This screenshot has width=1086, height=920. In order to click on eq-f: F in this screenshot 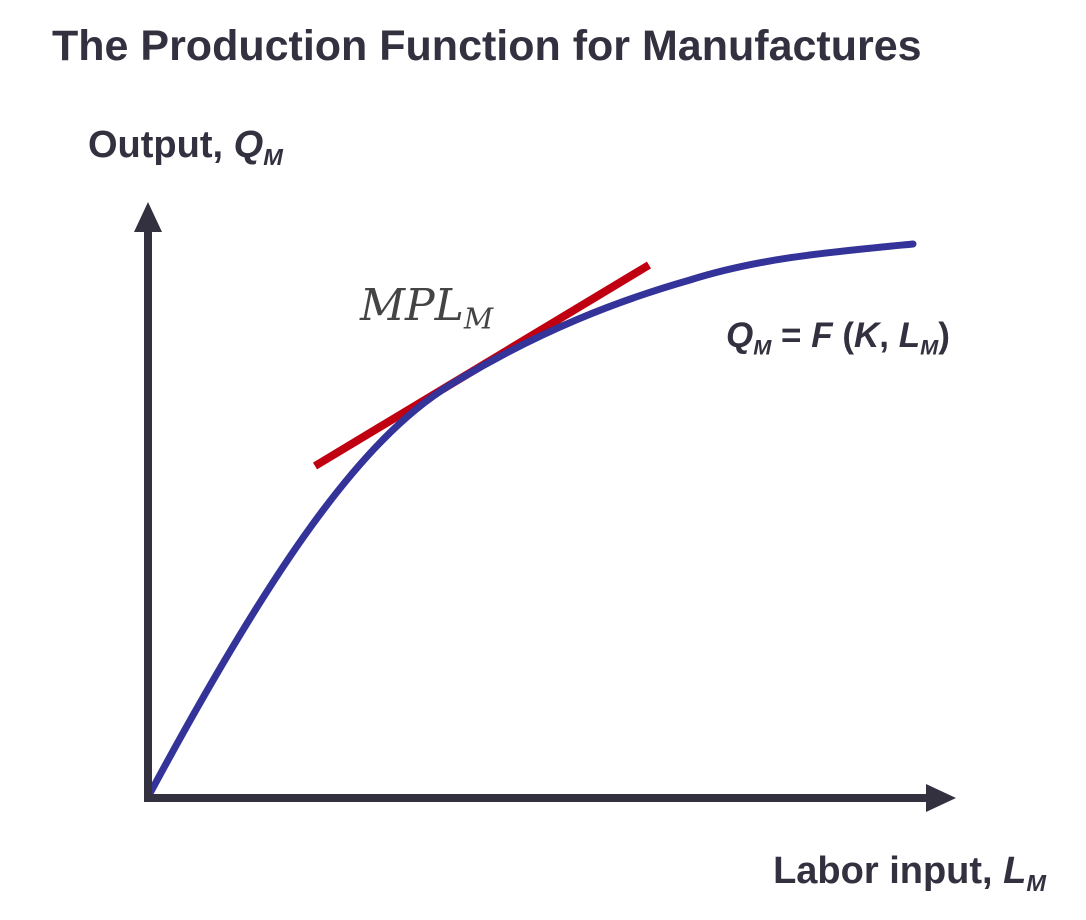, I will do `click(822, 335)`.